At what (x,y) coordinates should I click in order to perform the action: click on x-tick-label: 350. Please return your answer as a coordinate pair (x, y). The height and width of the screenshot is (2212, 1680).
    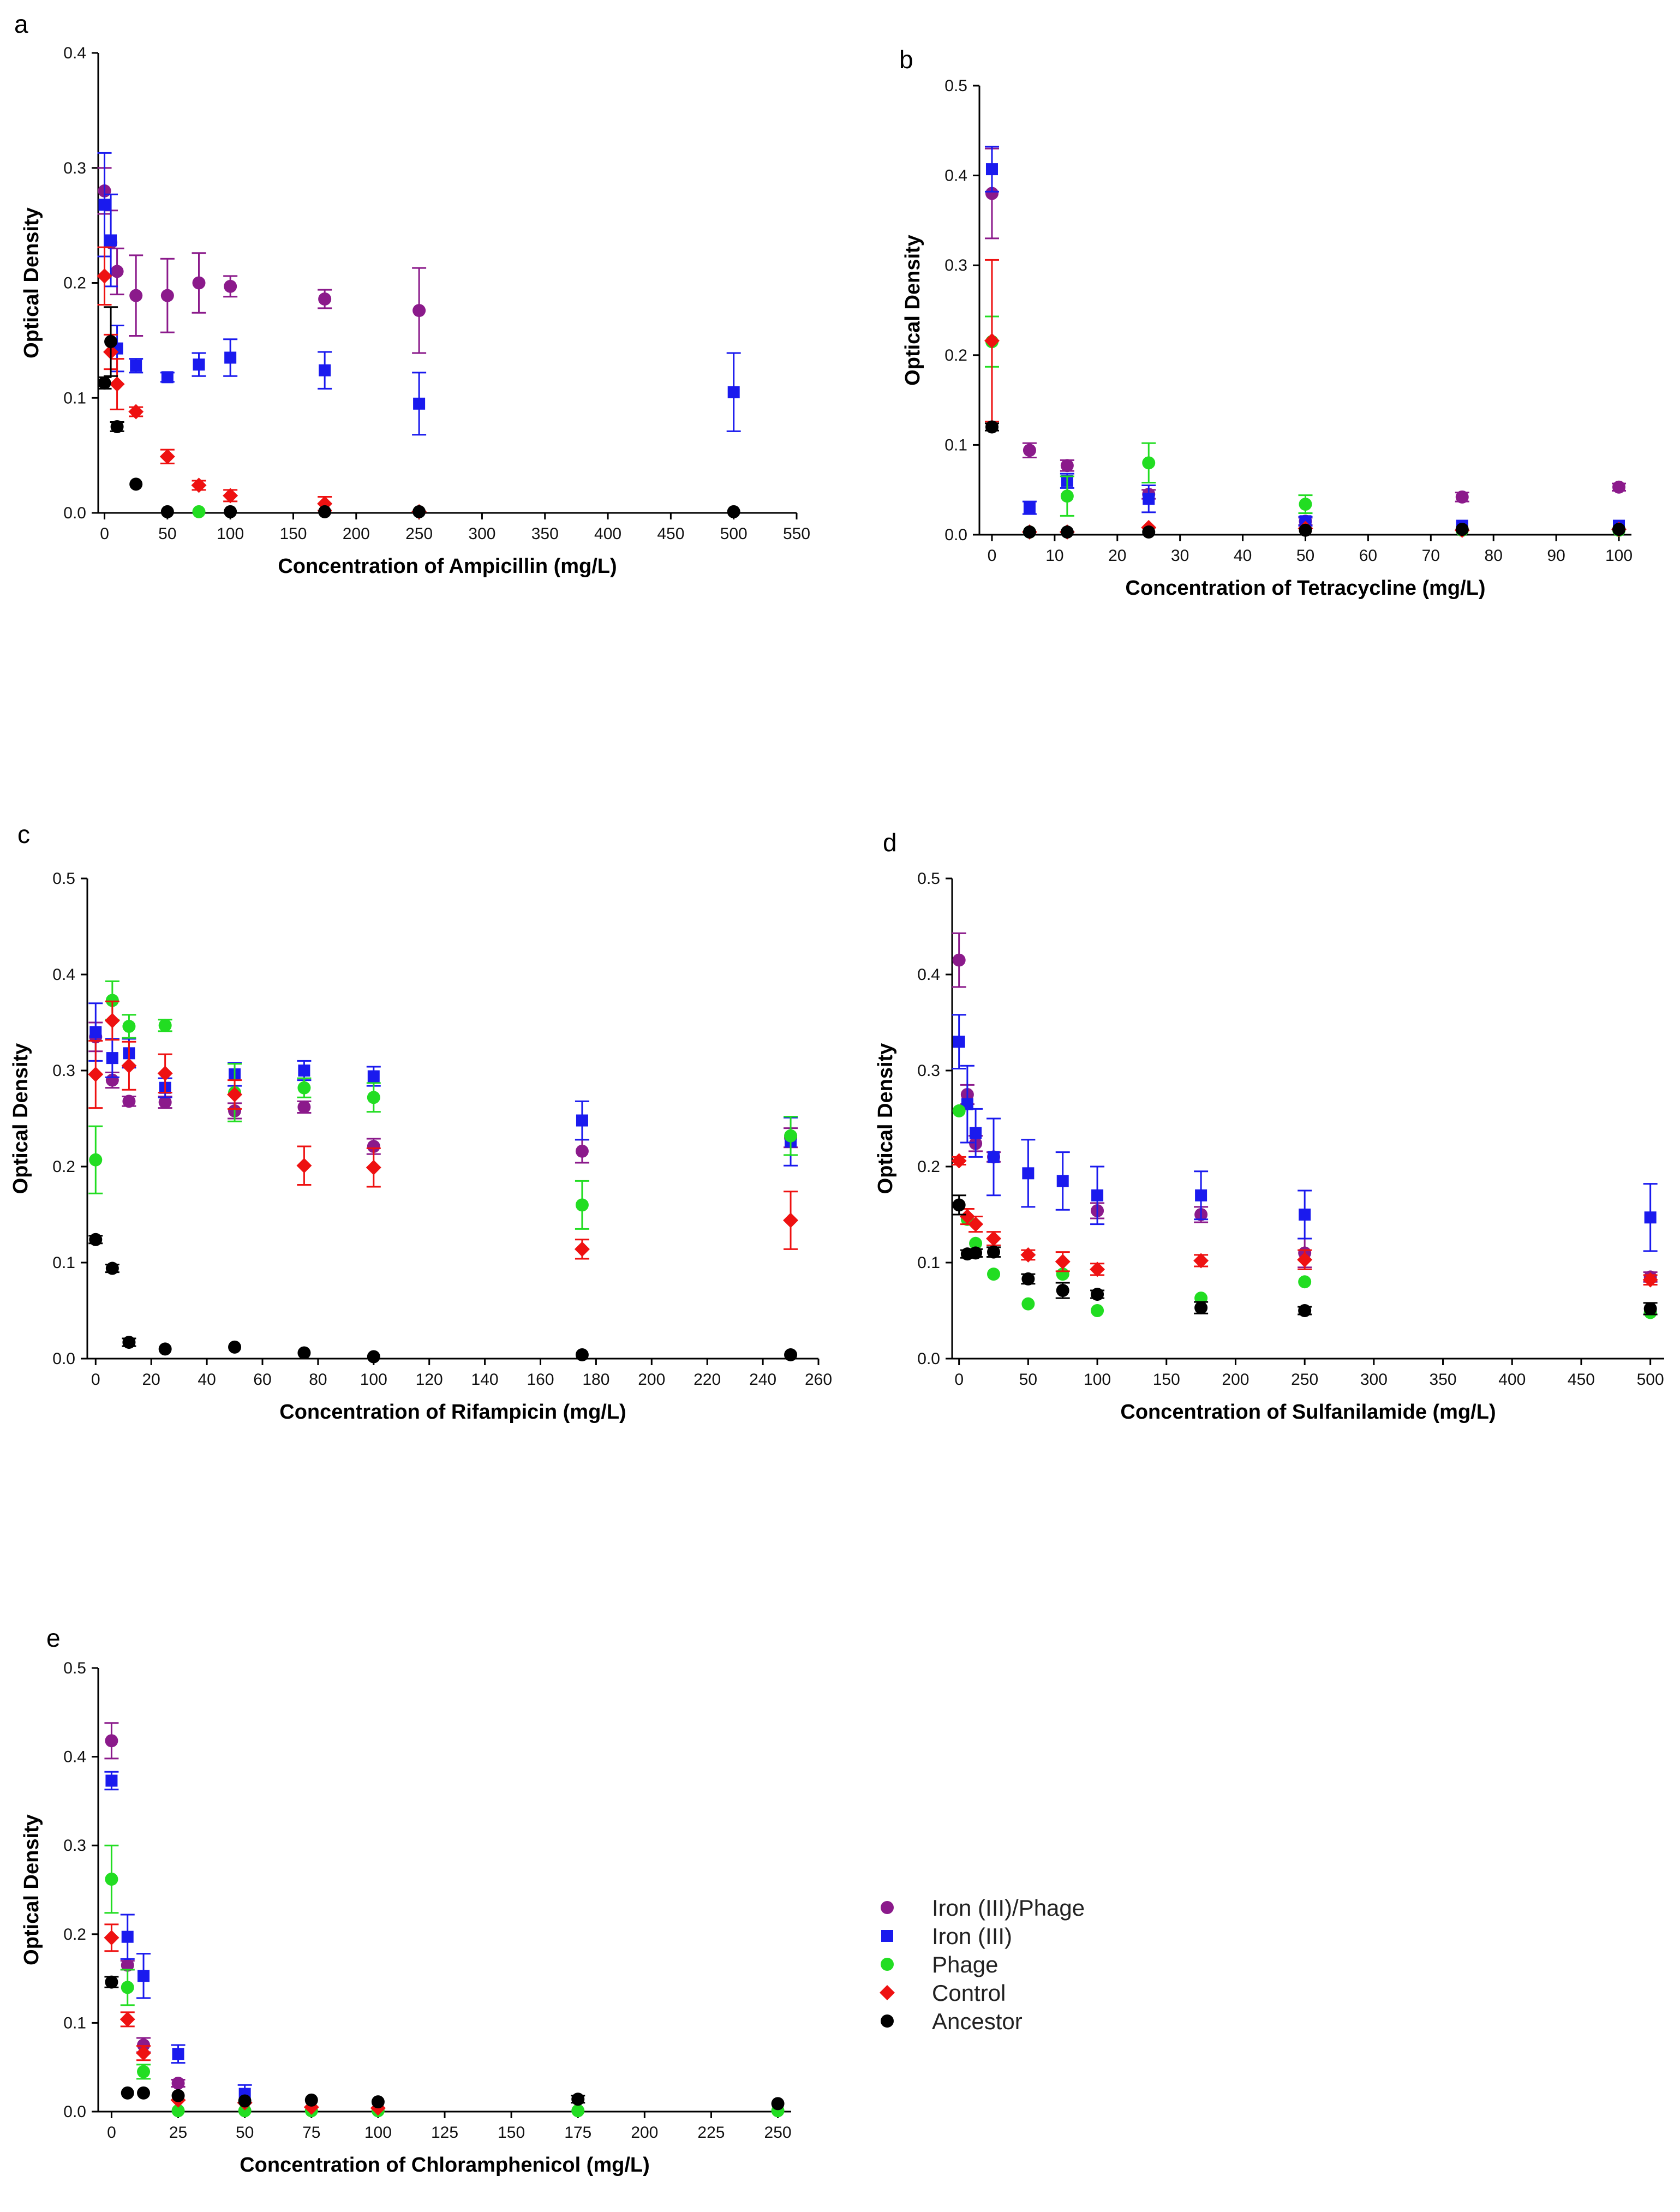
    Looking at the image, I should click on (545, 534).